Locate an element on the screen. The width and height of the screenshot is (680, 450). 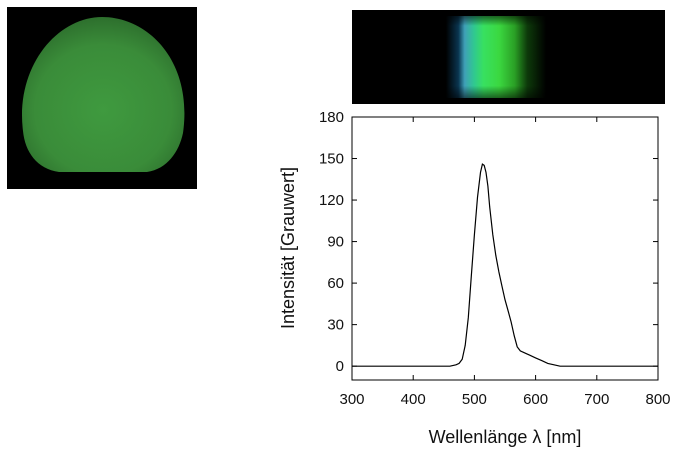
x-tick-label: 400 is located at coordinates (413, 399).